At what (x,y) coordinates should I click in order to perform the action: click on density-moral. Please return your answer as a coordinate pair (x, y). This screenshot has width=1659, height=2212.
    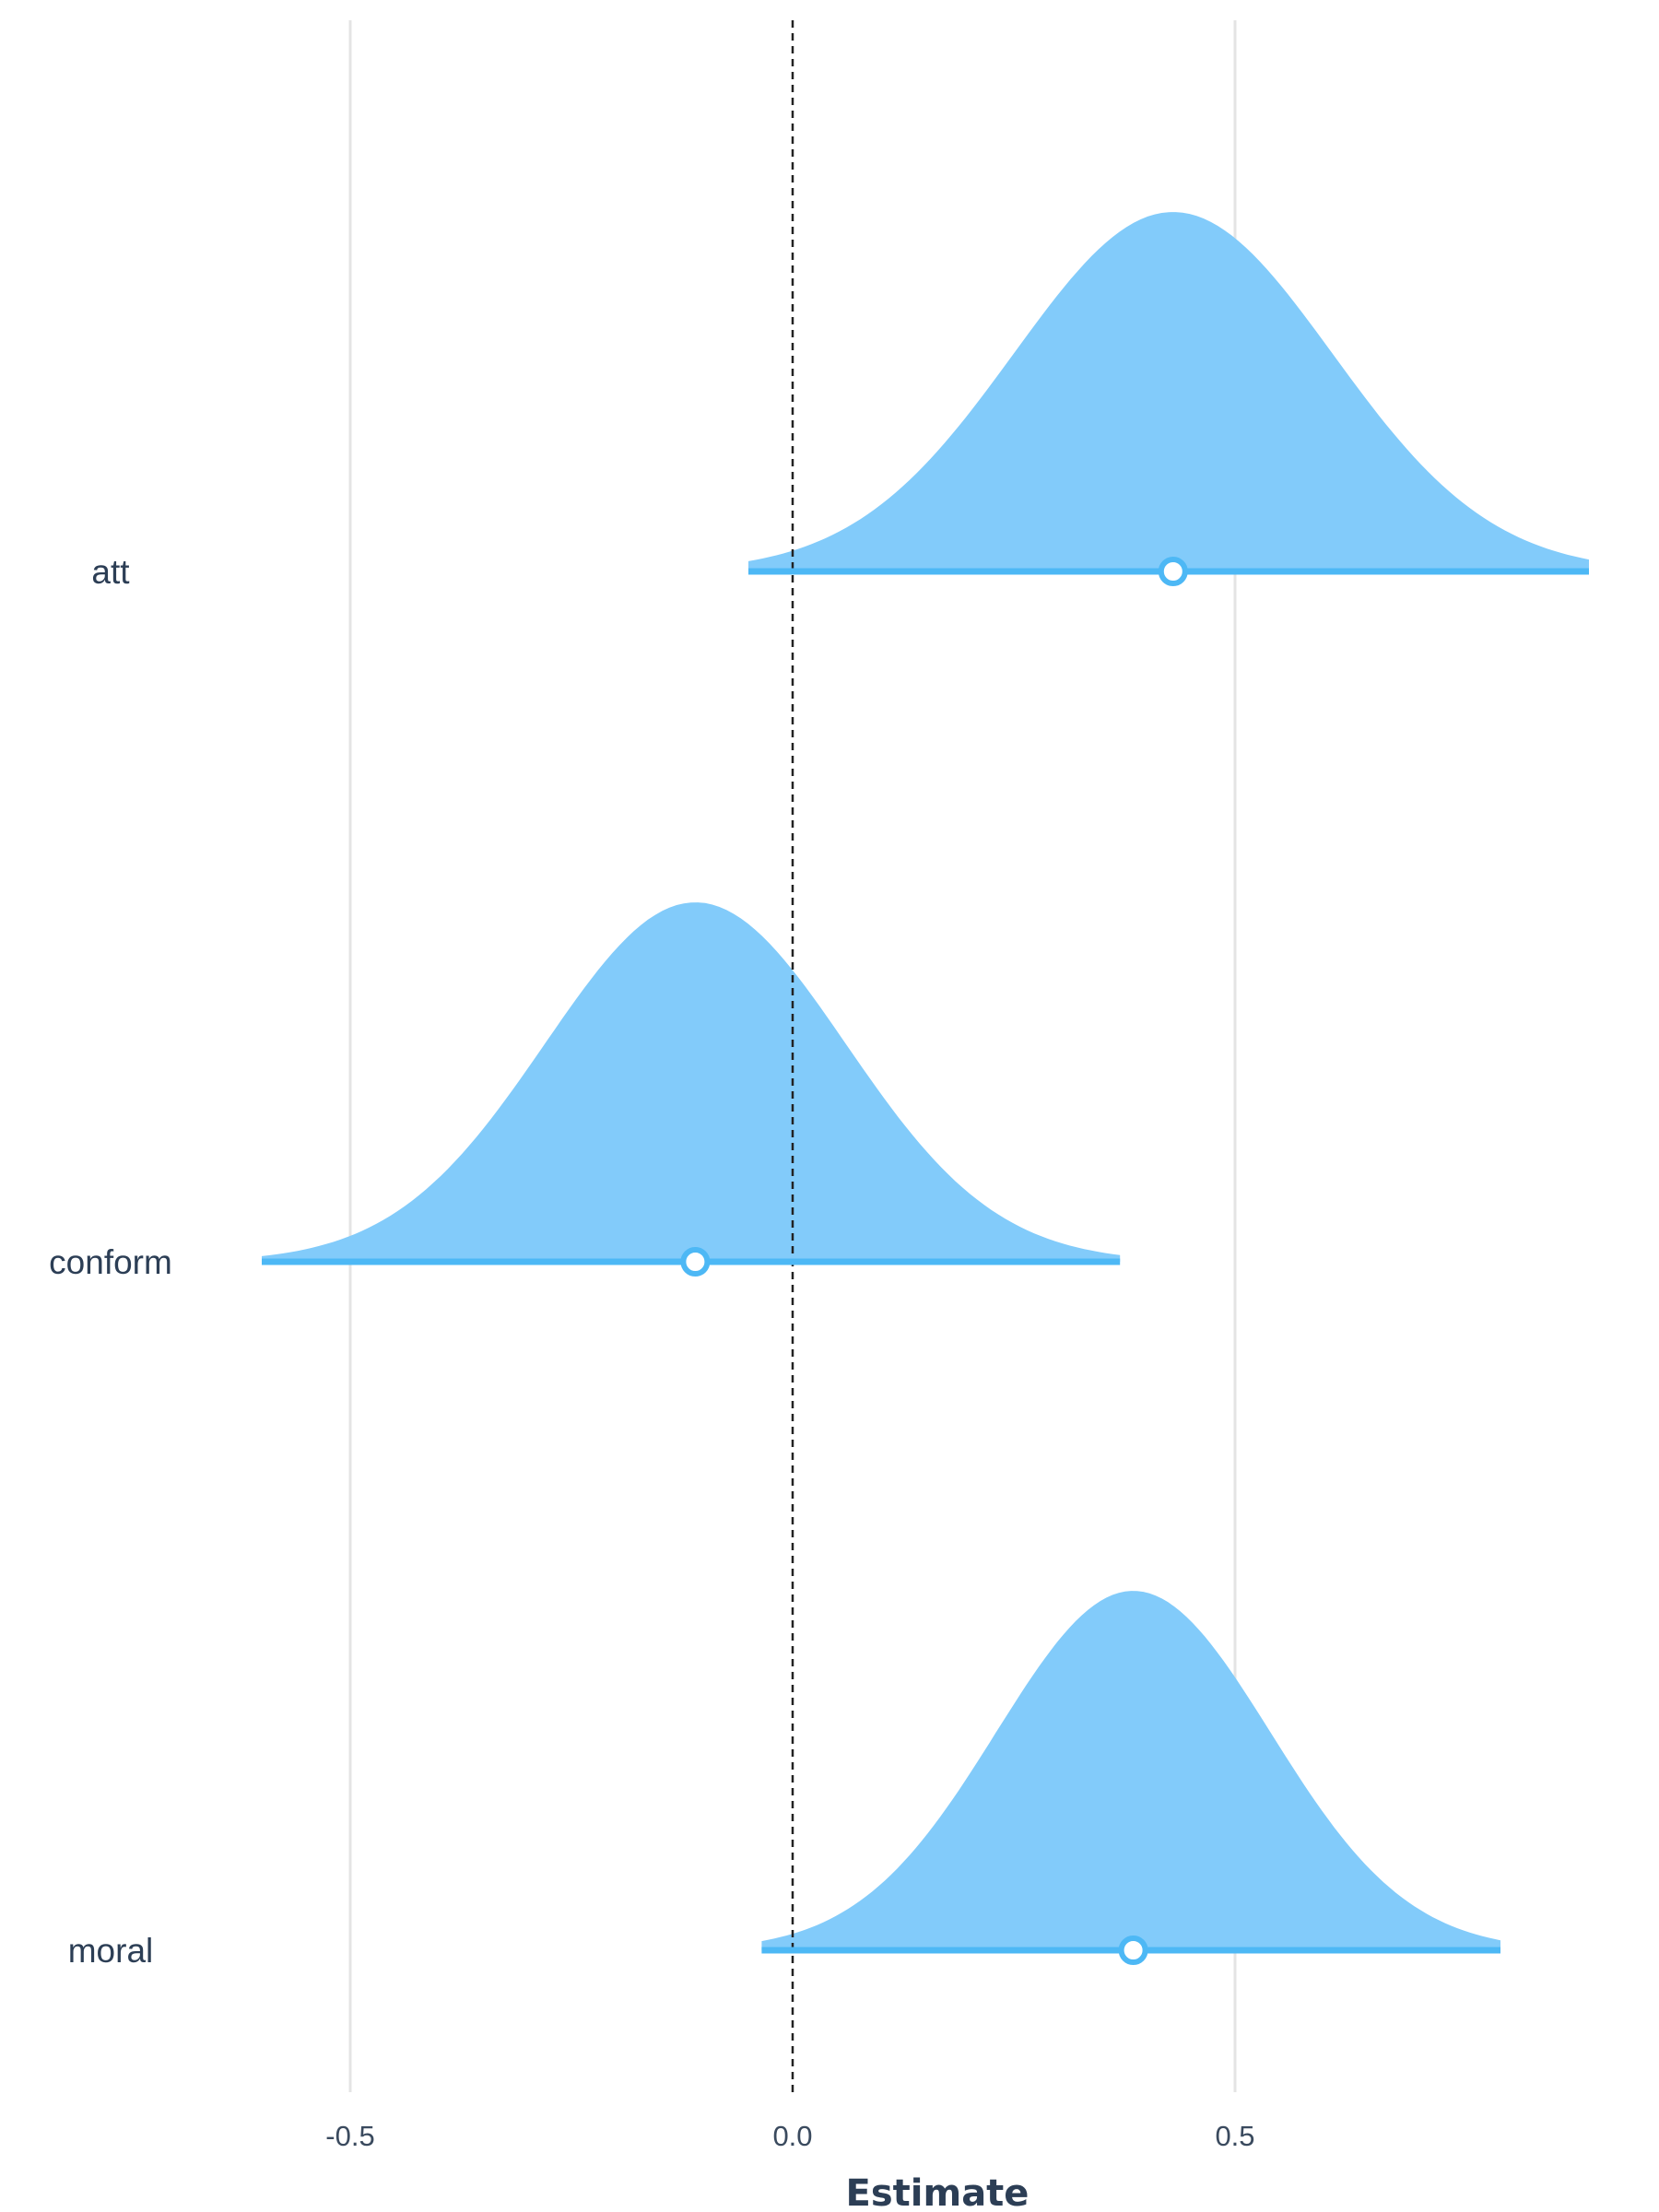
    Looking at the image, I should click on (1130, 1770).